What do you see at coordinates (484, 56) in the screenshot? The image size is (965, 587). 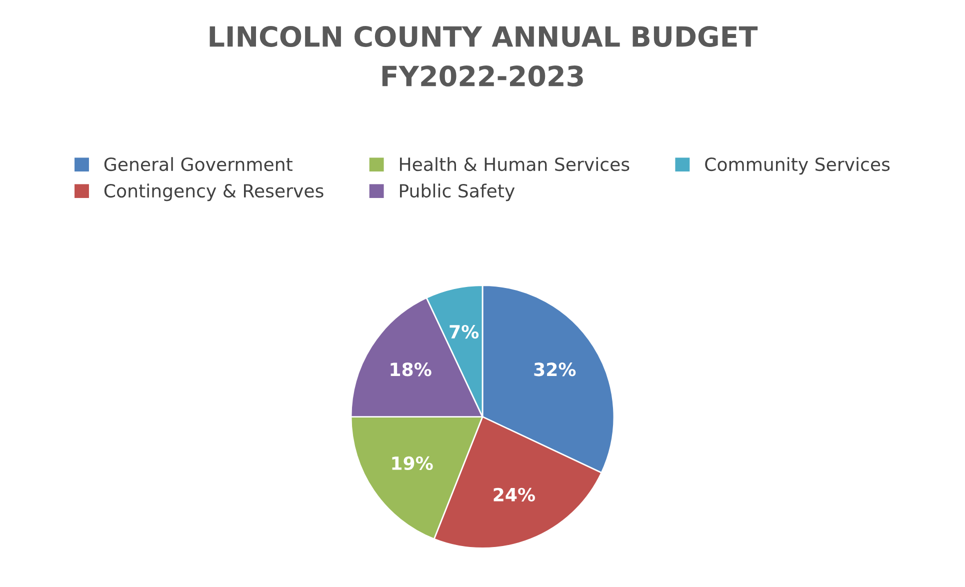 I see `chart-title: LINCOLN COUNTY ANNUAL BUDGET FY2022-2023` at bounding box center [484, 56].